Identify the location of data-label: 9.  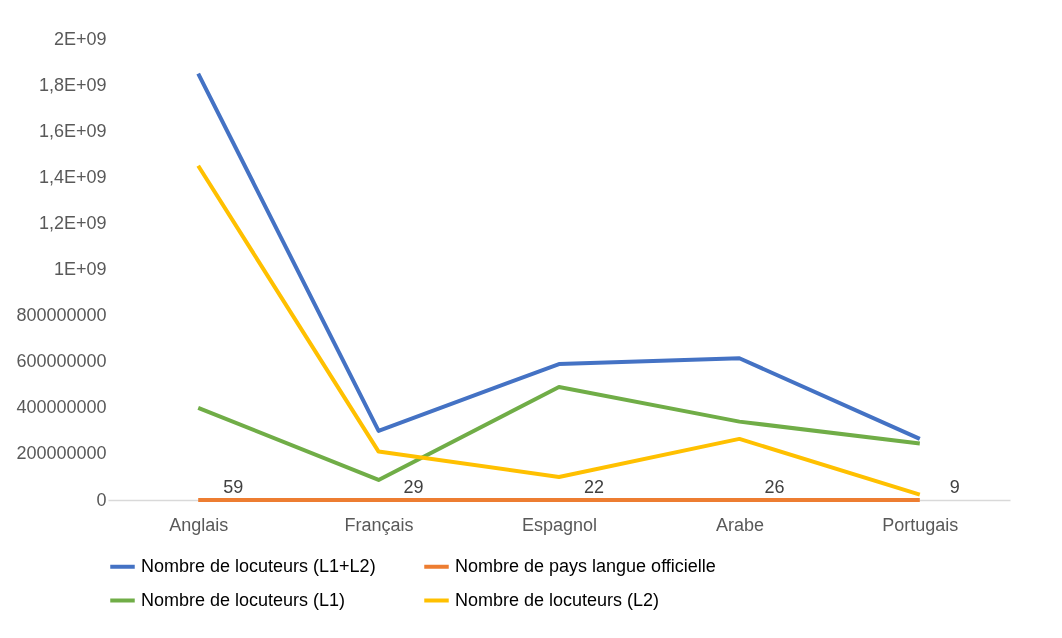
(954, 487).